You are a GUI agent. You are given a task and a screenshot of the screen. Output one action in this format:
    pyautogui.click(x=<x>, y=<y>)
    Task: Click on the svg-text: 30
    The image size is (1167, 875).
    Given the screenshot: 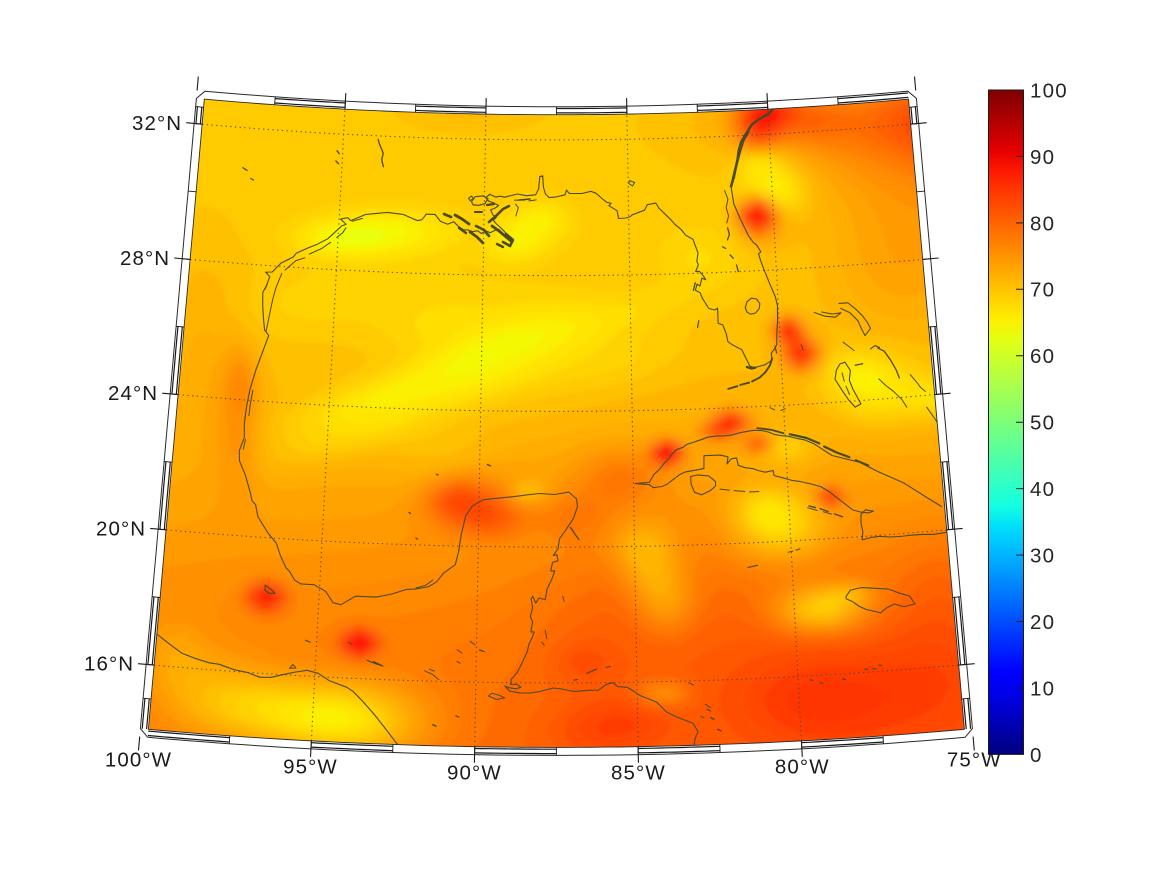 What is the action you would take?
    pyautogui.click(x=1042, y=556)
    